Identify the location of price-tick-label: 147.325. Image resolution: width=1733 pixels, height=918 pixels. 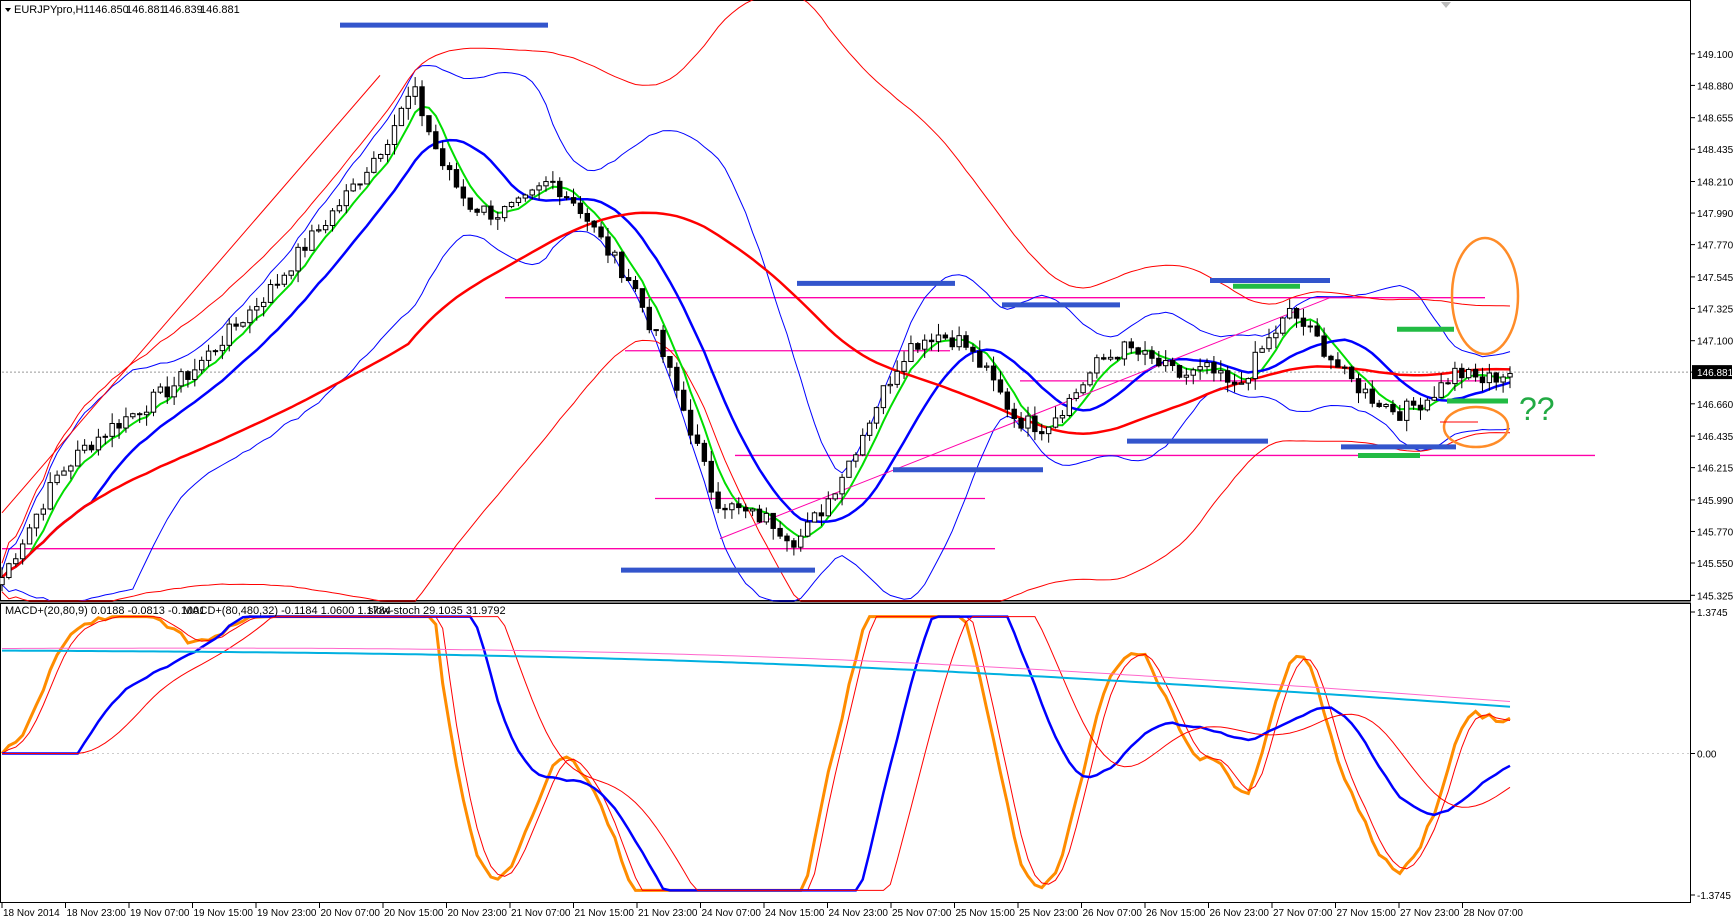
(1715, 309).